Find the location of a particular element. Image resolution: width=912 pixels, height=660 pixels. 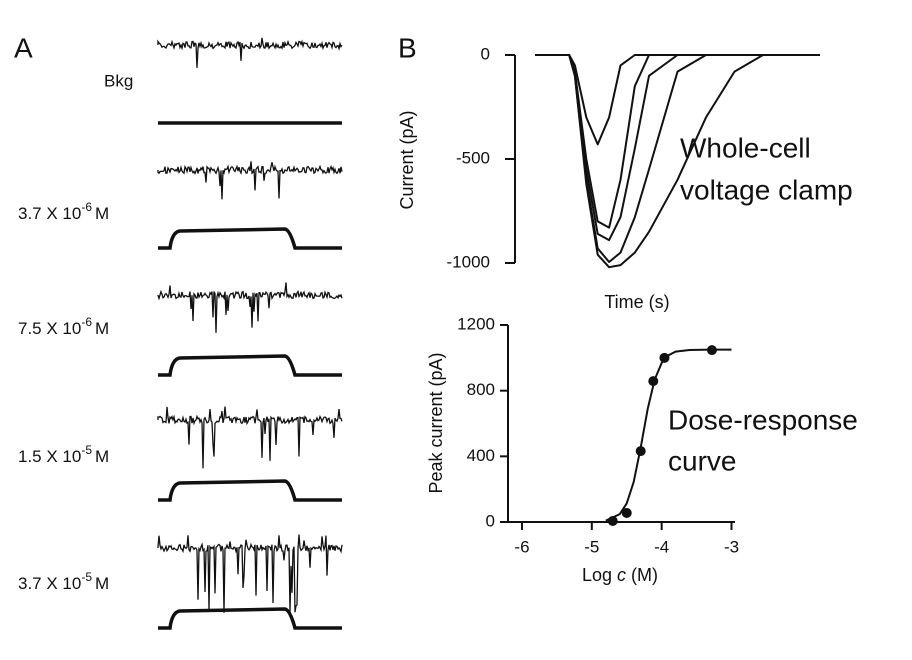

y-tick-label: -1000 is located at coordinates (468, 261).